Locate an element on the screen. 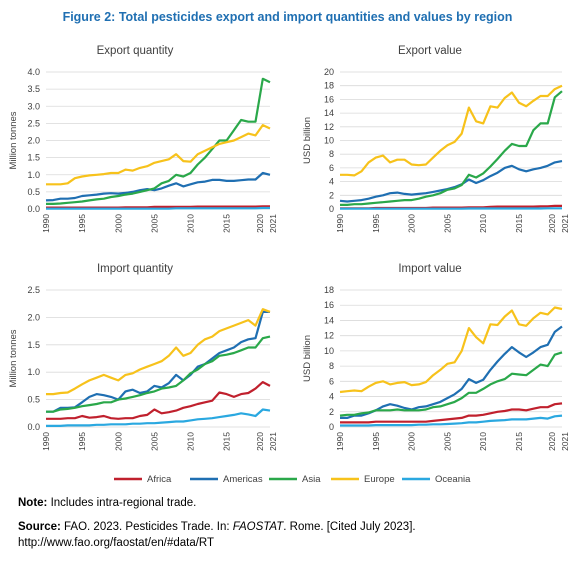  y-tick-label: 20 is located at coordinates (329, 72).